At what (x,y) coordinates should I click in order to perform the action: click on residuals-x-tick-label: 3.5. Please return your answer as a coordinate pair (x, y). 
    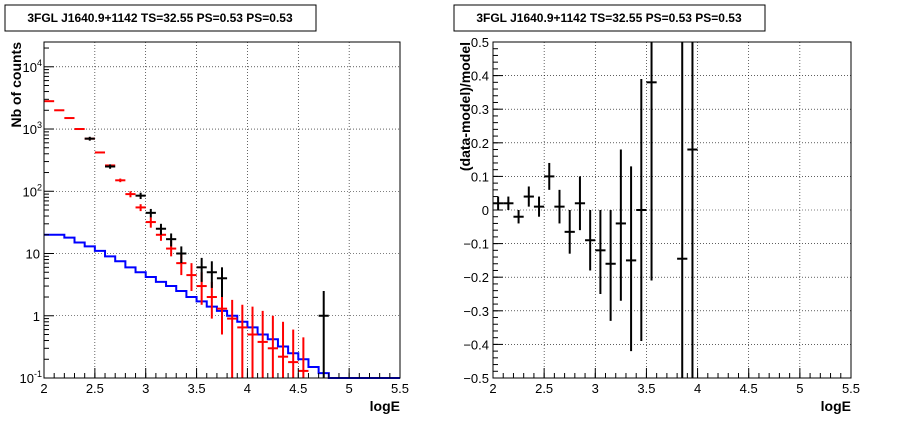
    Looking at the image, I should click on (646, 388).